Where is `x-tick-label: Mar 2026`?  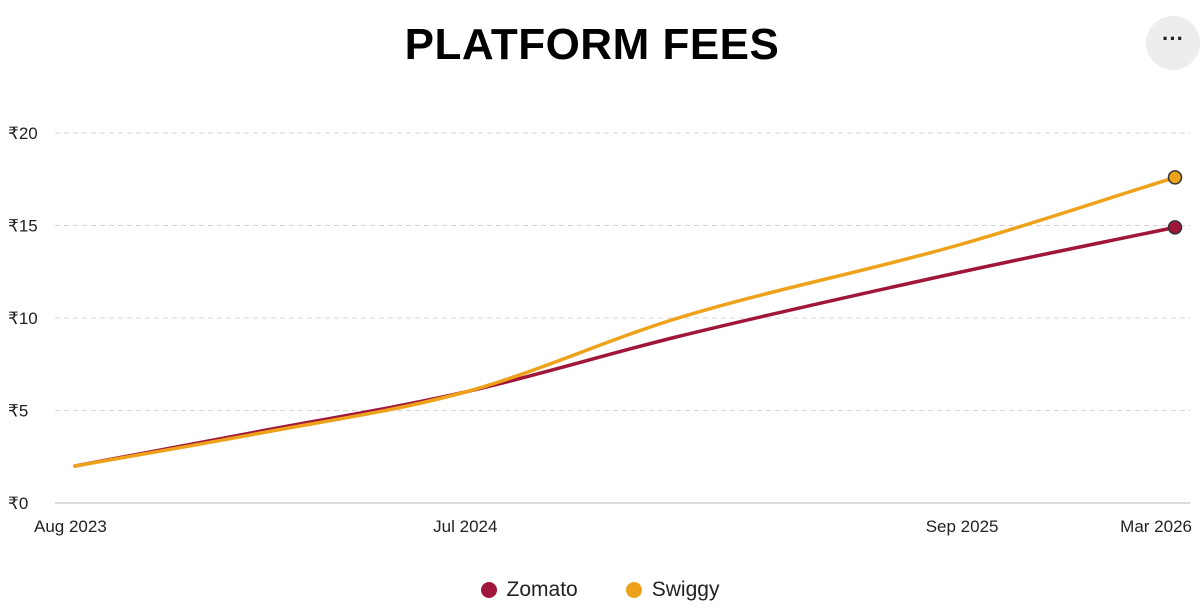
x-tick-label: Mar 2026 is located at coordinates (1156, 526).